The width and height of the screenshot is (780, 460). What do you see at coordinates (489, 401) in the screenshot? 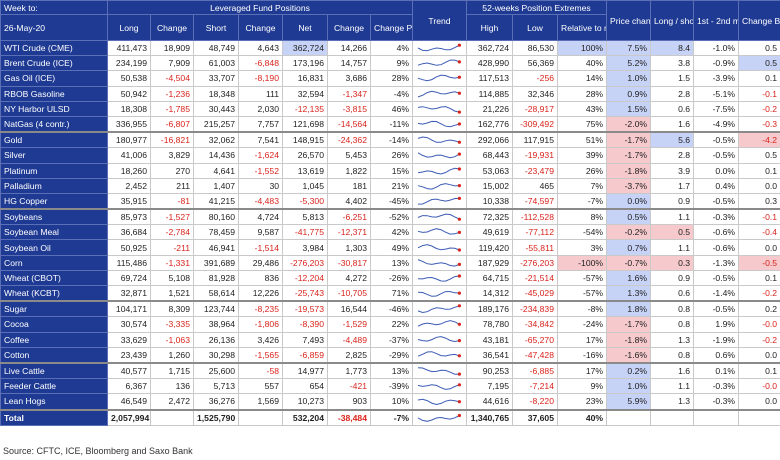
I see `high-cell: 44,616` at bounding box center [489, 401].